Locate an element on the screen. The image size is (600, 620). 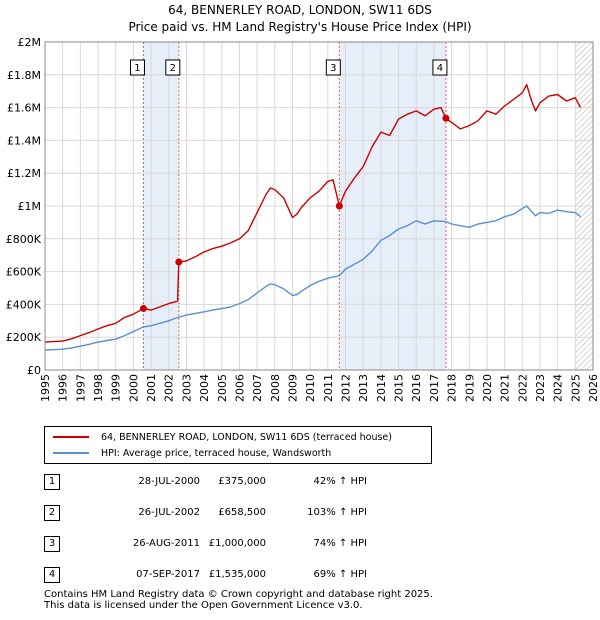
sale-date: 28-JUL-2000 is located at coordinates (169, 481).